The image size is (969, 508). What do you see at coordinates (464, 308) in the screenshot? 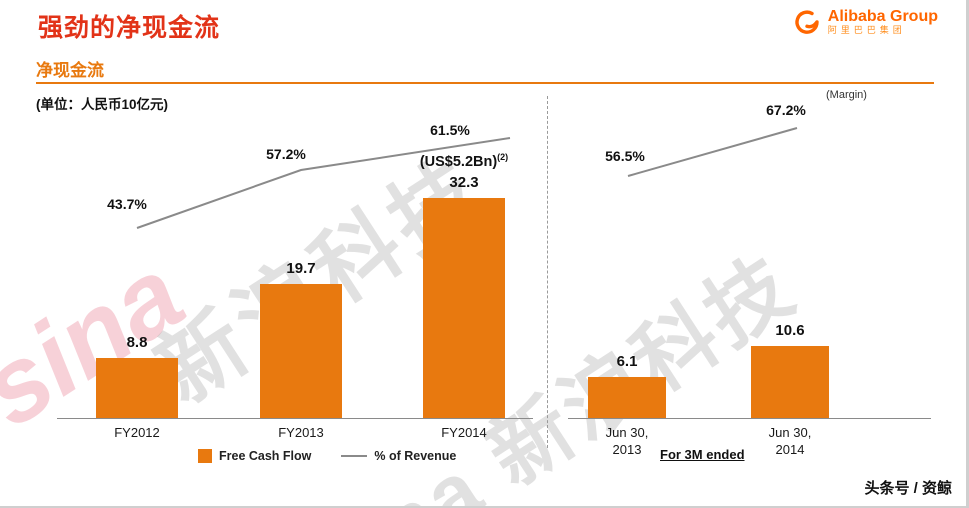
I see `bar-FY2014` at bounding box center [464, 308].